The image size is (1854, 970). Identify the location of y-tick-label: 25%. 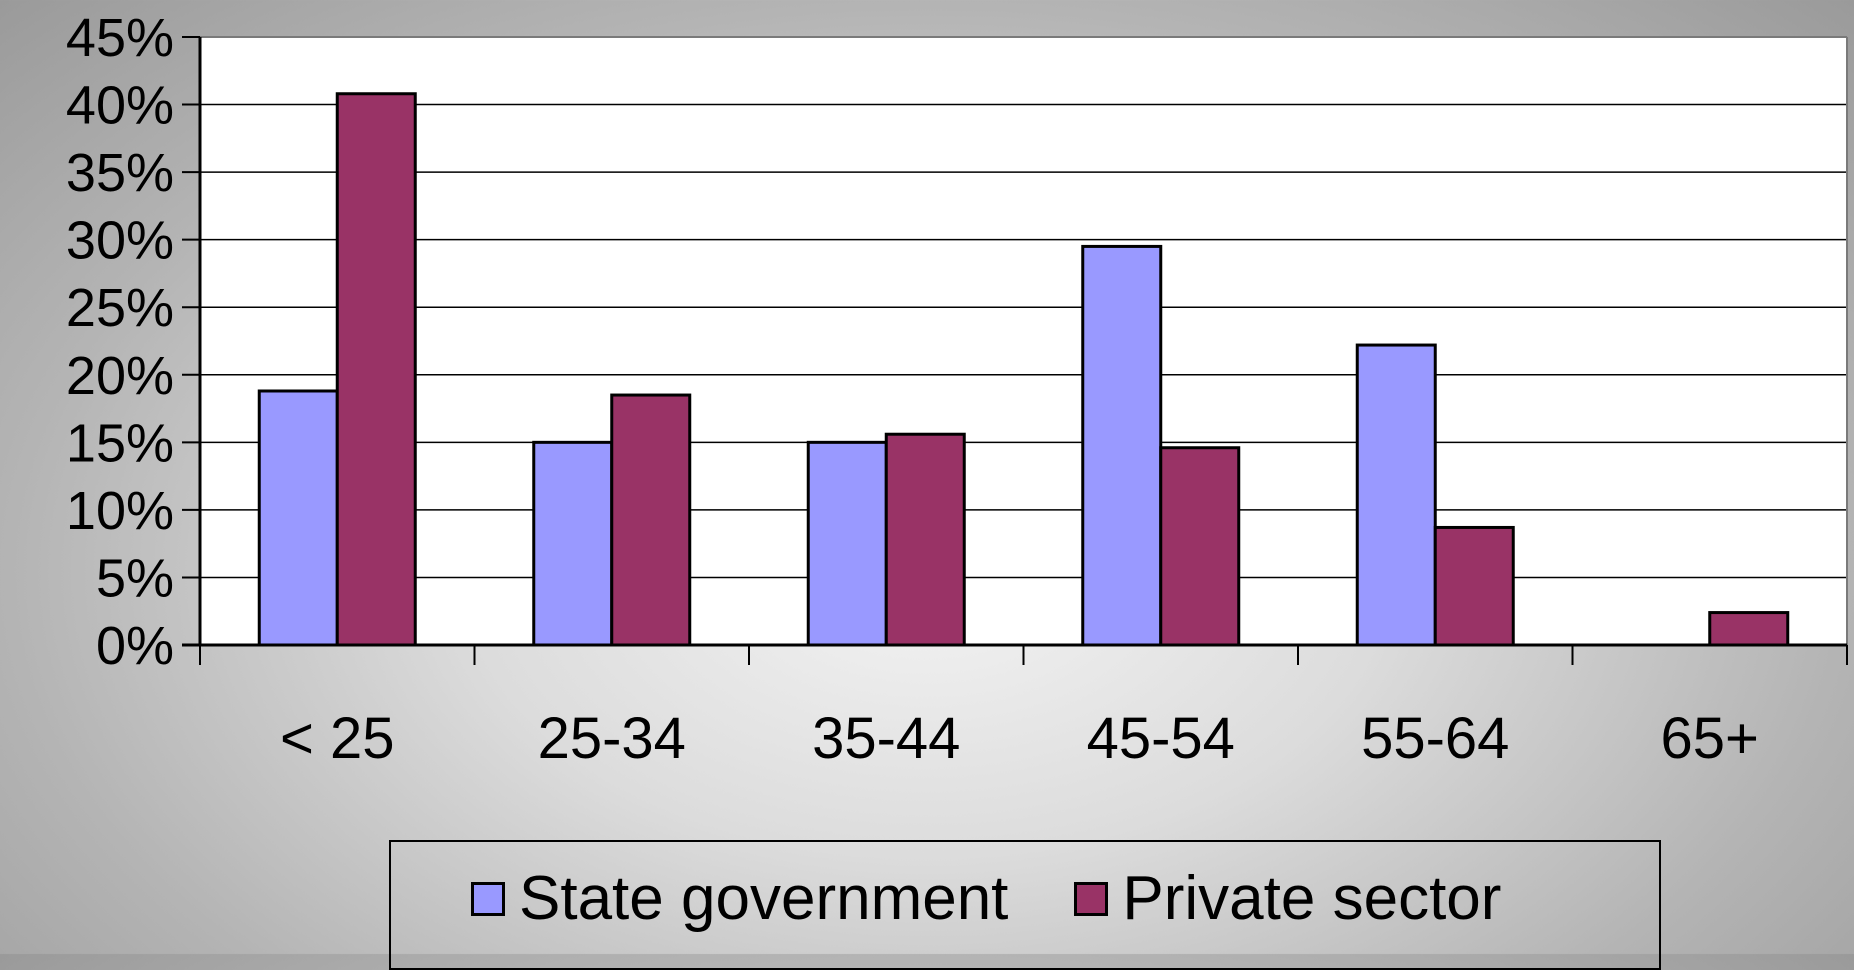
(120, 308).